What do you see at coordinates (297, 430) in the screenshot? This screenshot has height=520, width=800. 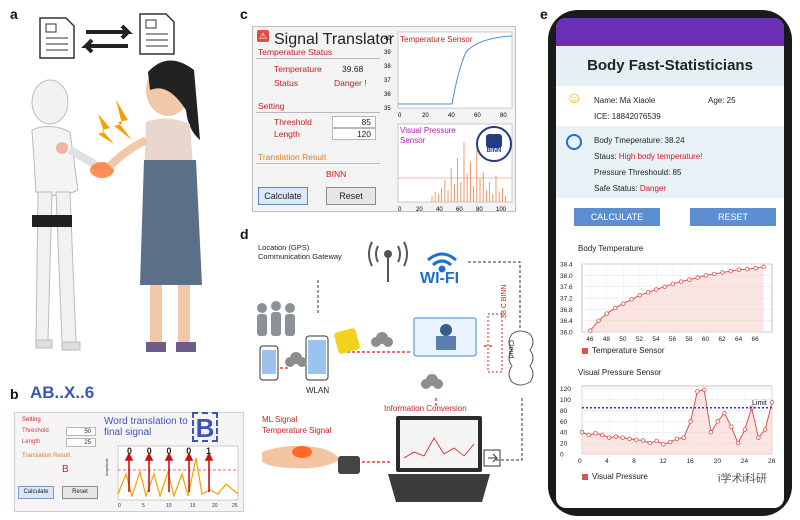 I see `ml-label-line2: Temperature Signal` at bounding box center [297, 430].